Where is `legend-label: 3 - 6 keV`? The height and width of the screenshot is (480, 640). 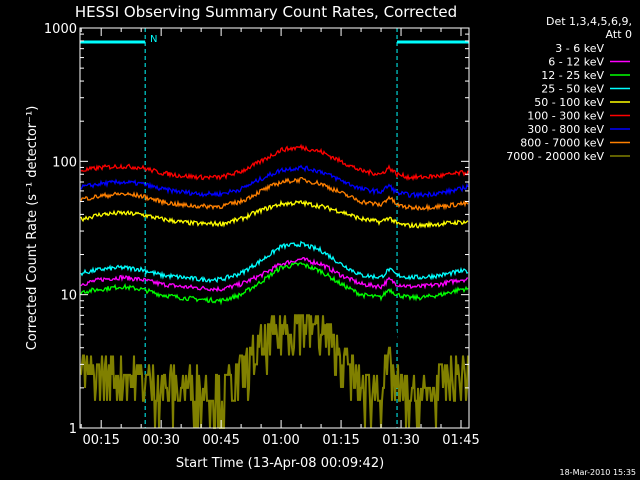 legend-label: 3 - 6 keV is located at coordinates (579, 48).